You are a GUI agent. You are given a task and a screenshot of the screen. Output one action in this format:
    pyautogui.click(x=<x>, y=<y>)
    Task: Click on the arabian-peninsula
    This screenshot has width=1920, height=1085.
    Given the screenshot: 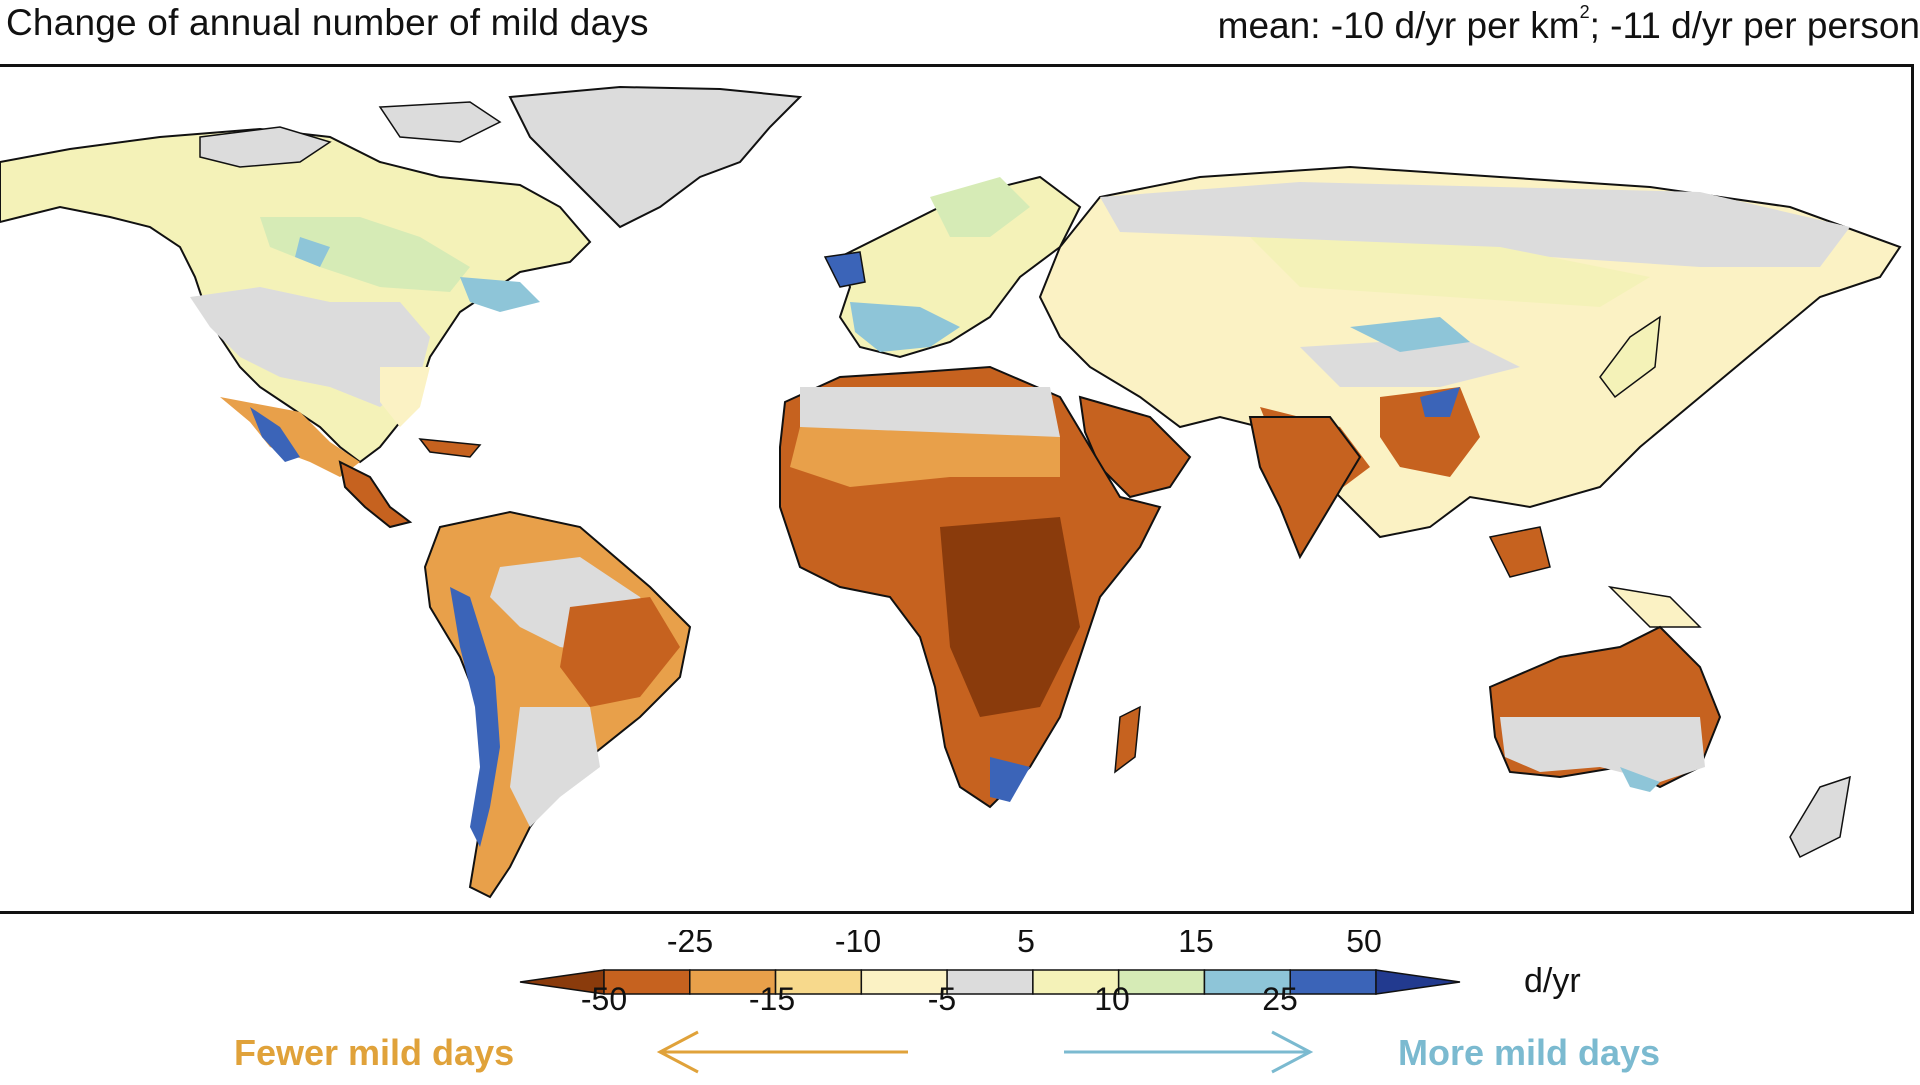 What is the action you would take?
    pyautogui.click(x=1135, y=447)
    